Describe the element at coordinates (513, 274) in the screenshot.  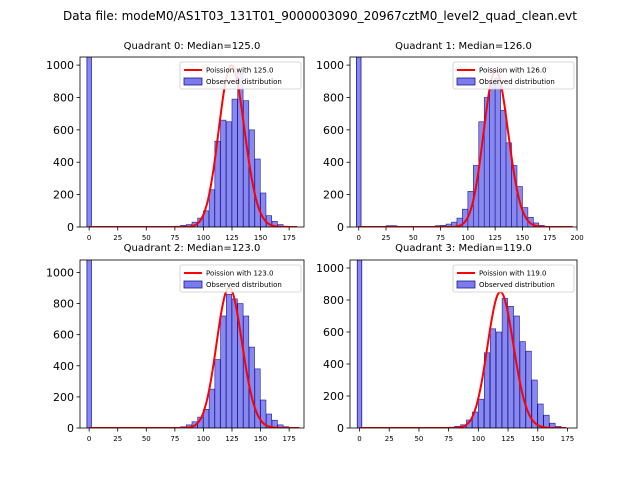
I see `legend-label-poisson: Poission with 119.0` at that location.